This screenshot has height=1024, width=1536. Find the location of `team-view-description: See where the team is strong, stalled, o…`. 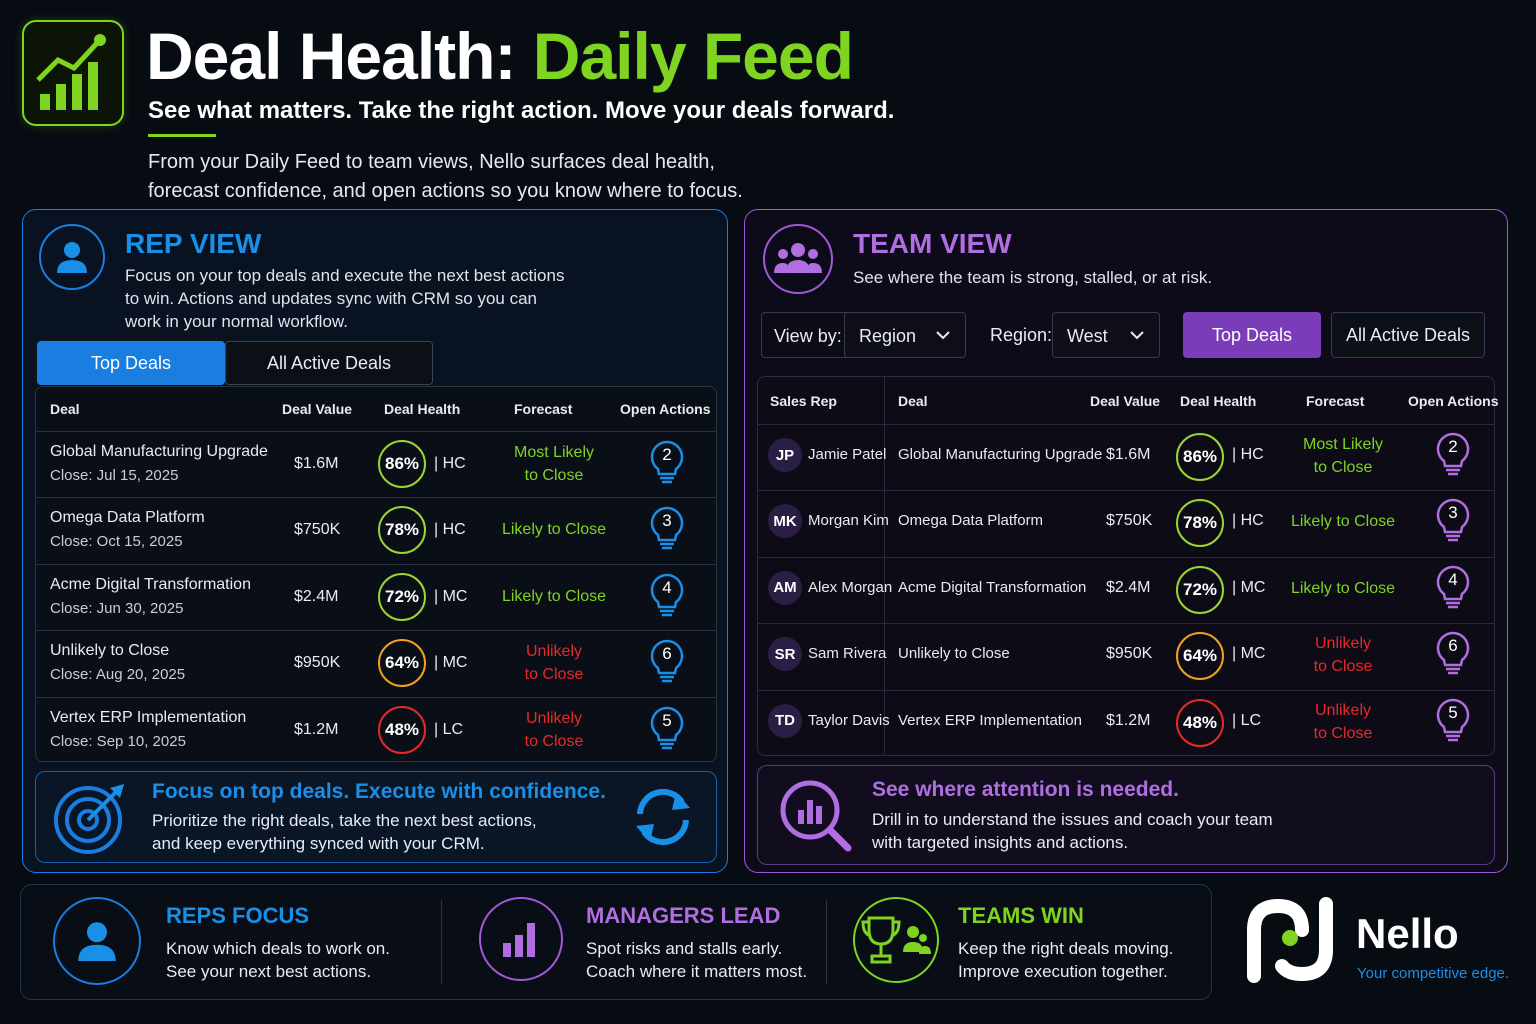

team-view-description: See where the team is strong, stalled, o… is located at coordinates (1033, 277).